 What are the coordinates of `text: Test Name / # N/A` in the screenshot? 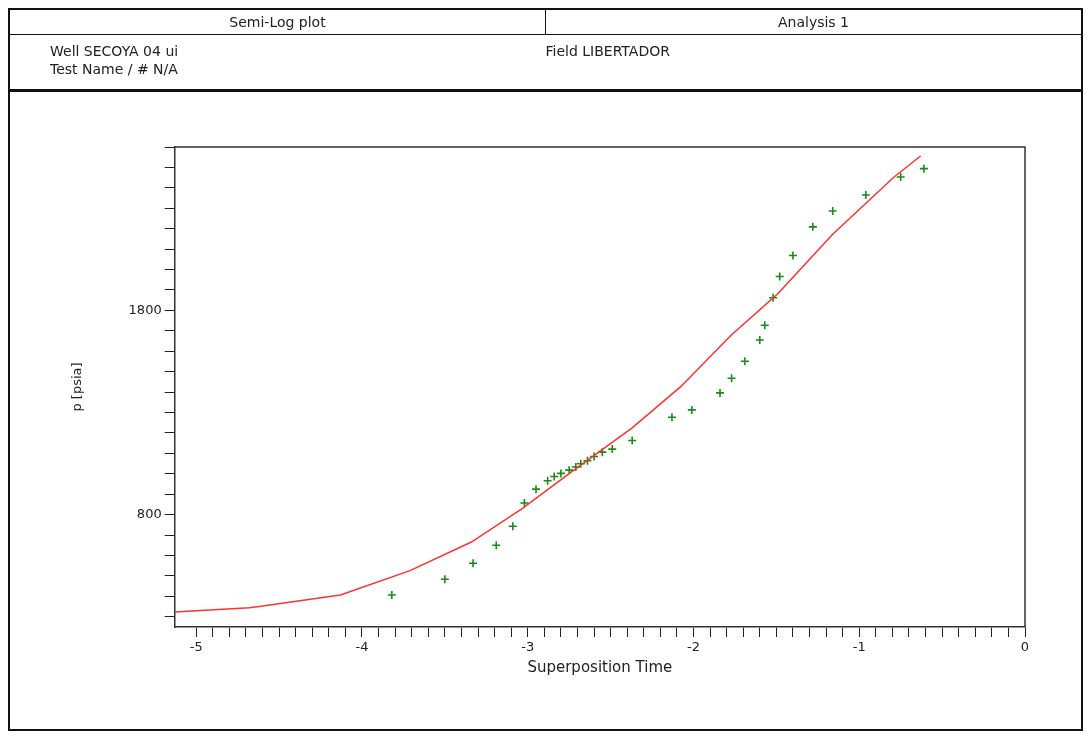 It's located at (114, 69).